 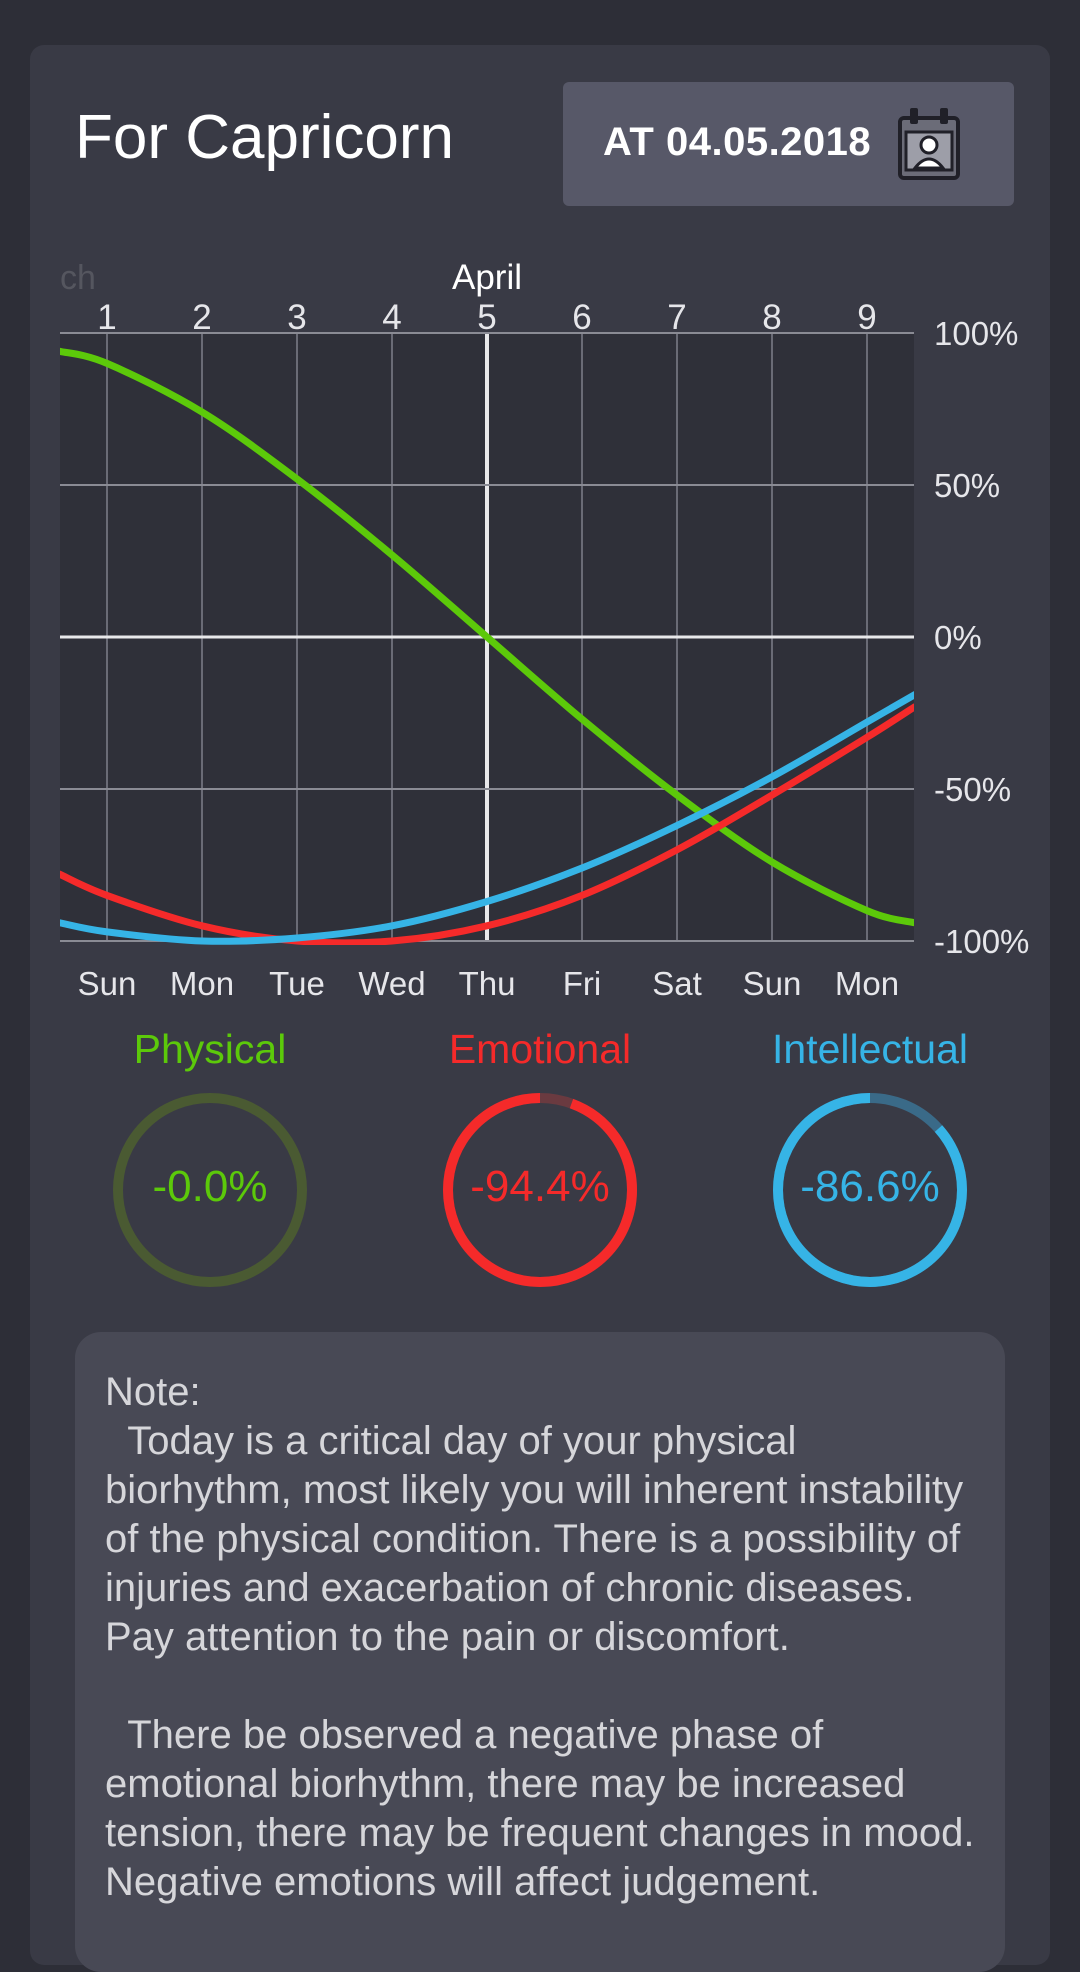 What do you see at coordinates (210, 1049) in the screenshot?
I see `legend-physical: Physical` at bounding box center [210, 1049].